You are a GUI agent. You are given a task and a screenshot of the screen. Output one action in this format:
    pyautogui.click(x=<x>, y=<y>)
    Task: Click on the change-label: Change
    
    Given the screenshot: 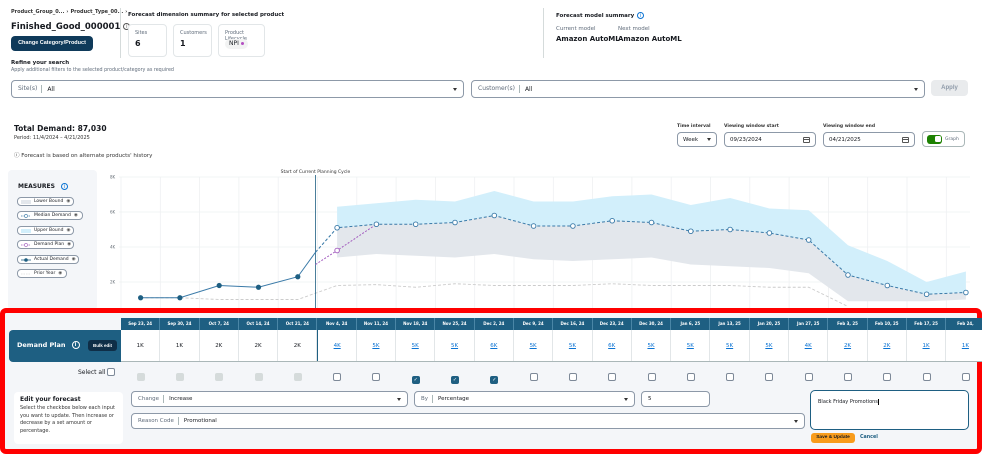 What is the action you would take?
    pyautogui.click(x=151, y=399)
    